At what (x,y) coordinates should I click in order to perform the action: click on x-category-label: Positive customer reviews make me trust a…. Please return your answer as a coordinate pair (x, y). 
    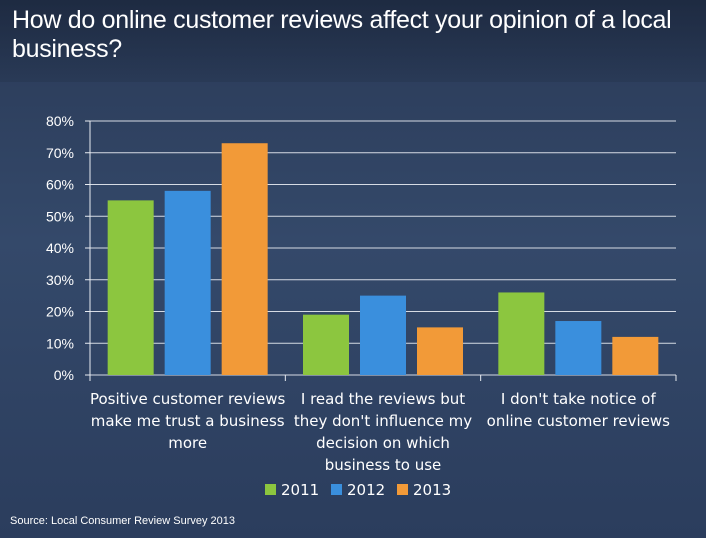
    Looking at the image, I should click on (188, 421).